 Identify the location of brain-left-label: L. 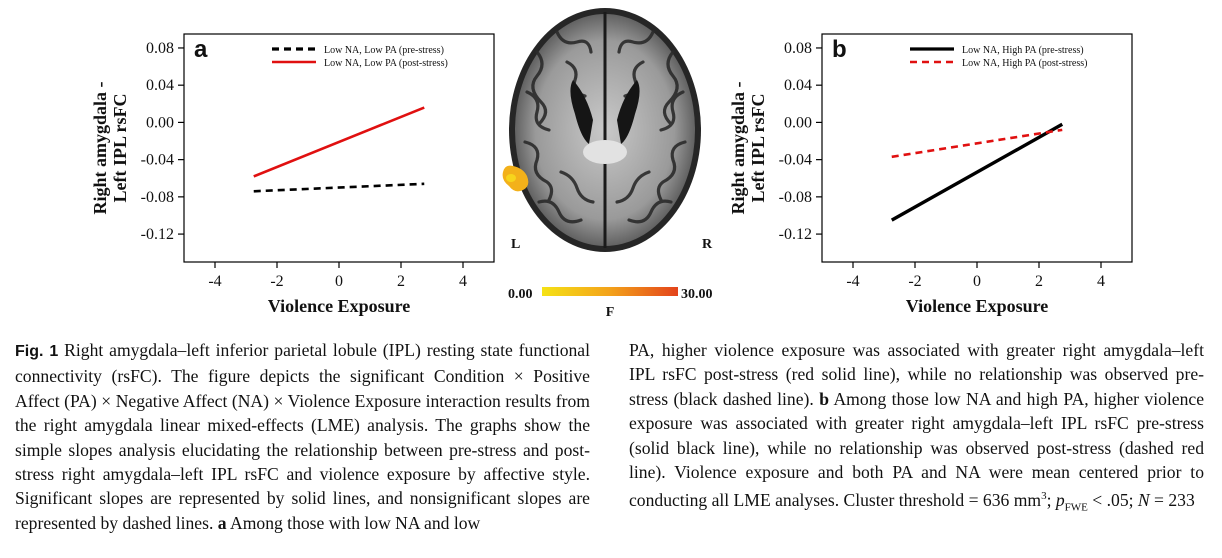
(515, 244).